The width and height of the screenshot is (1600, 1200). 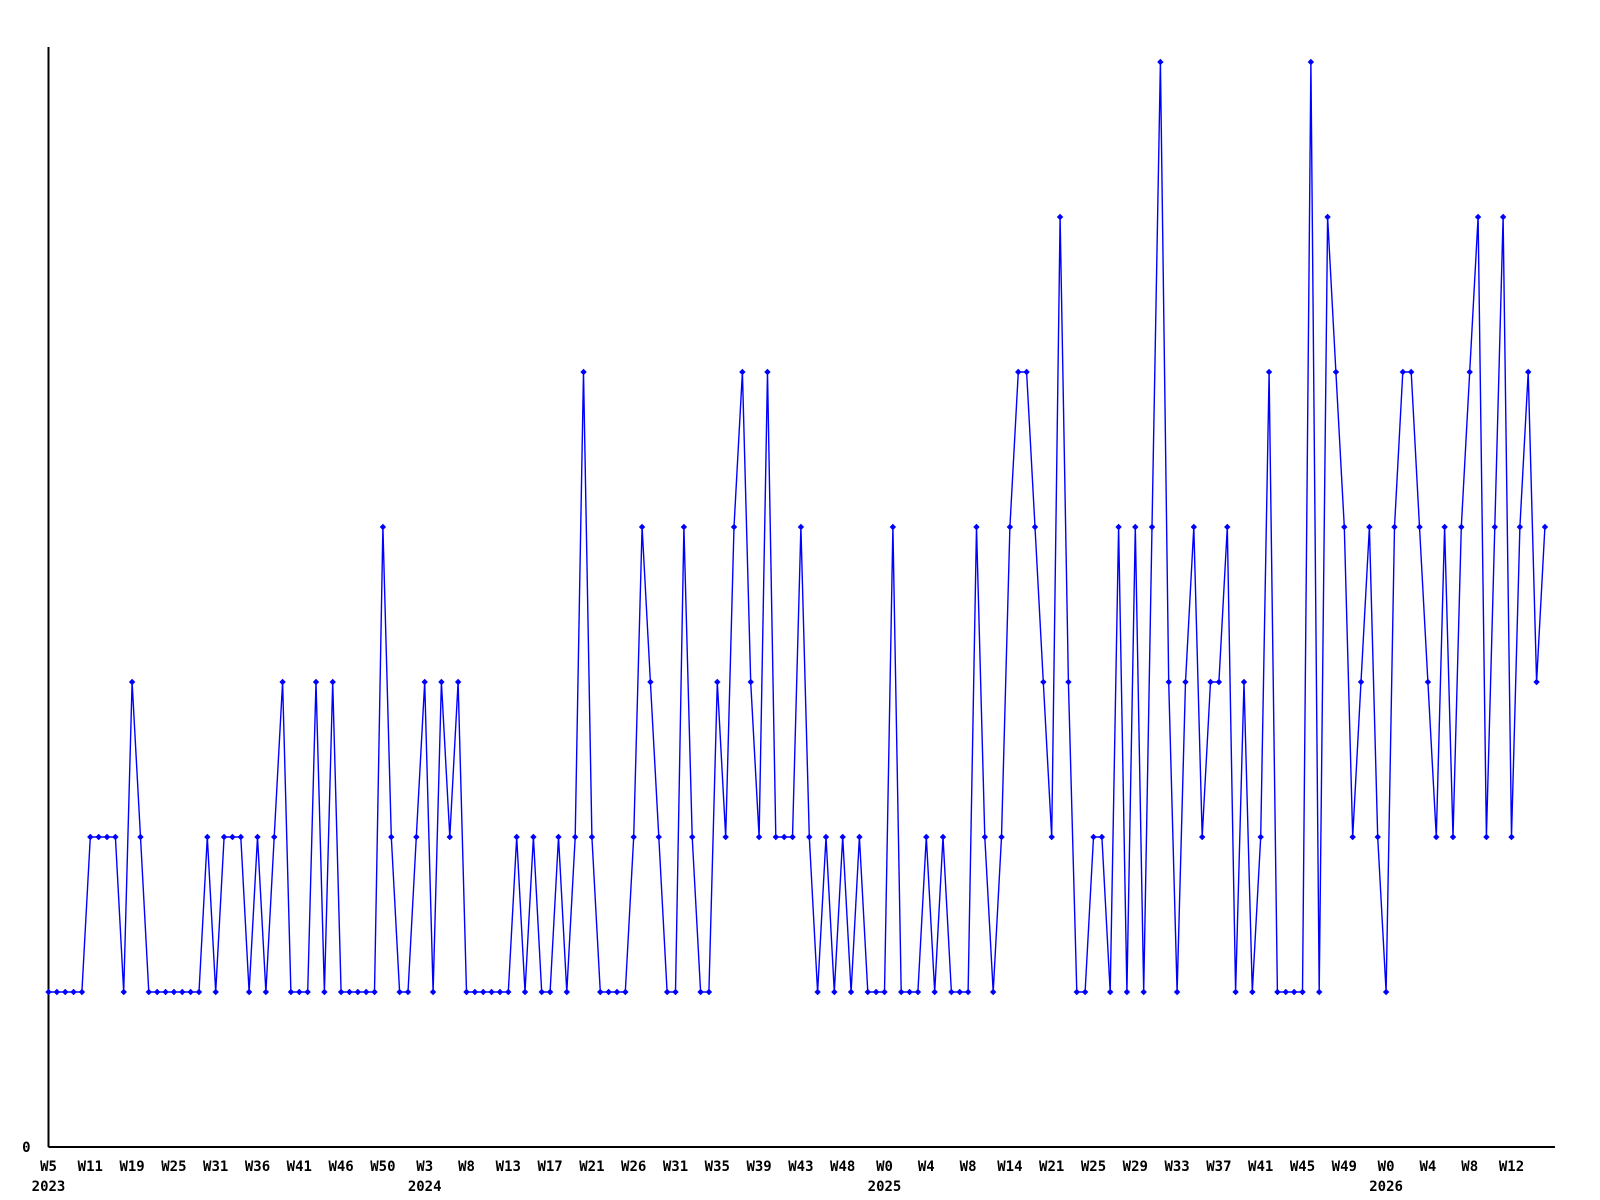 I want to click on y-axis-zero-label: 0, so click(x=26, y=1148).